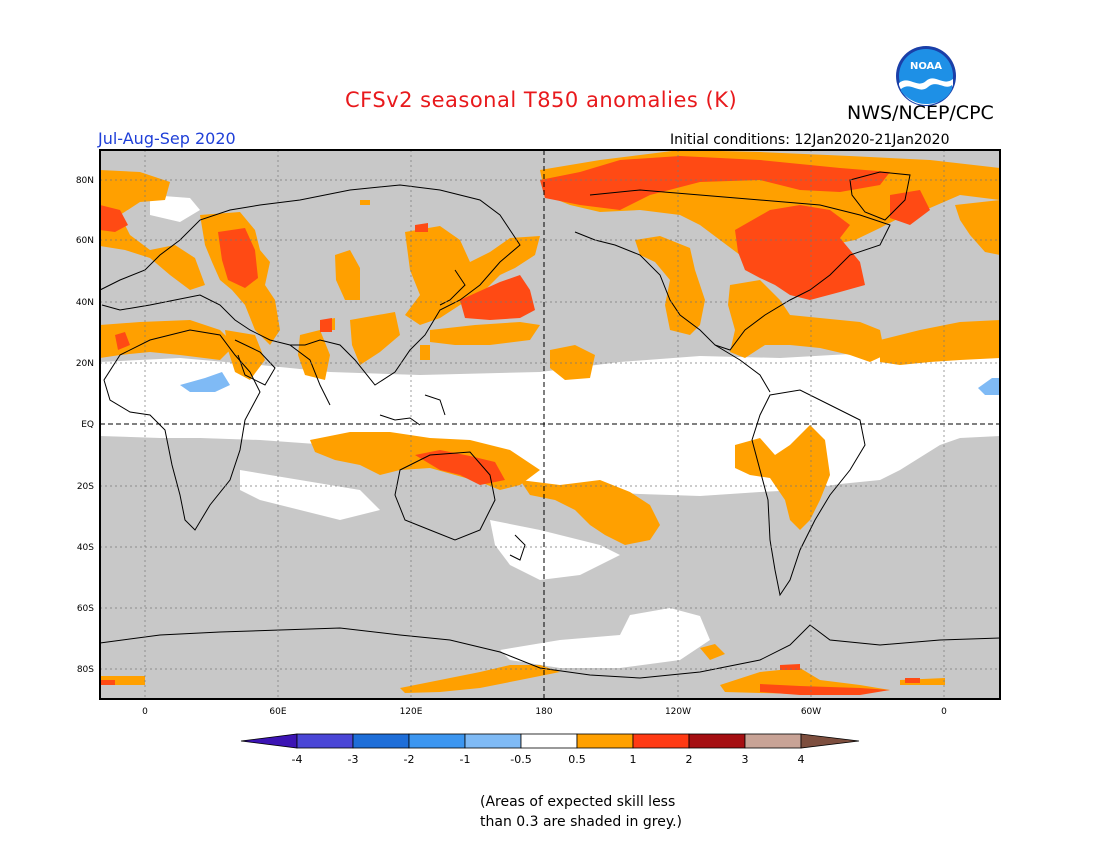  I want to click on lon-label: 180, so click(543, 712).